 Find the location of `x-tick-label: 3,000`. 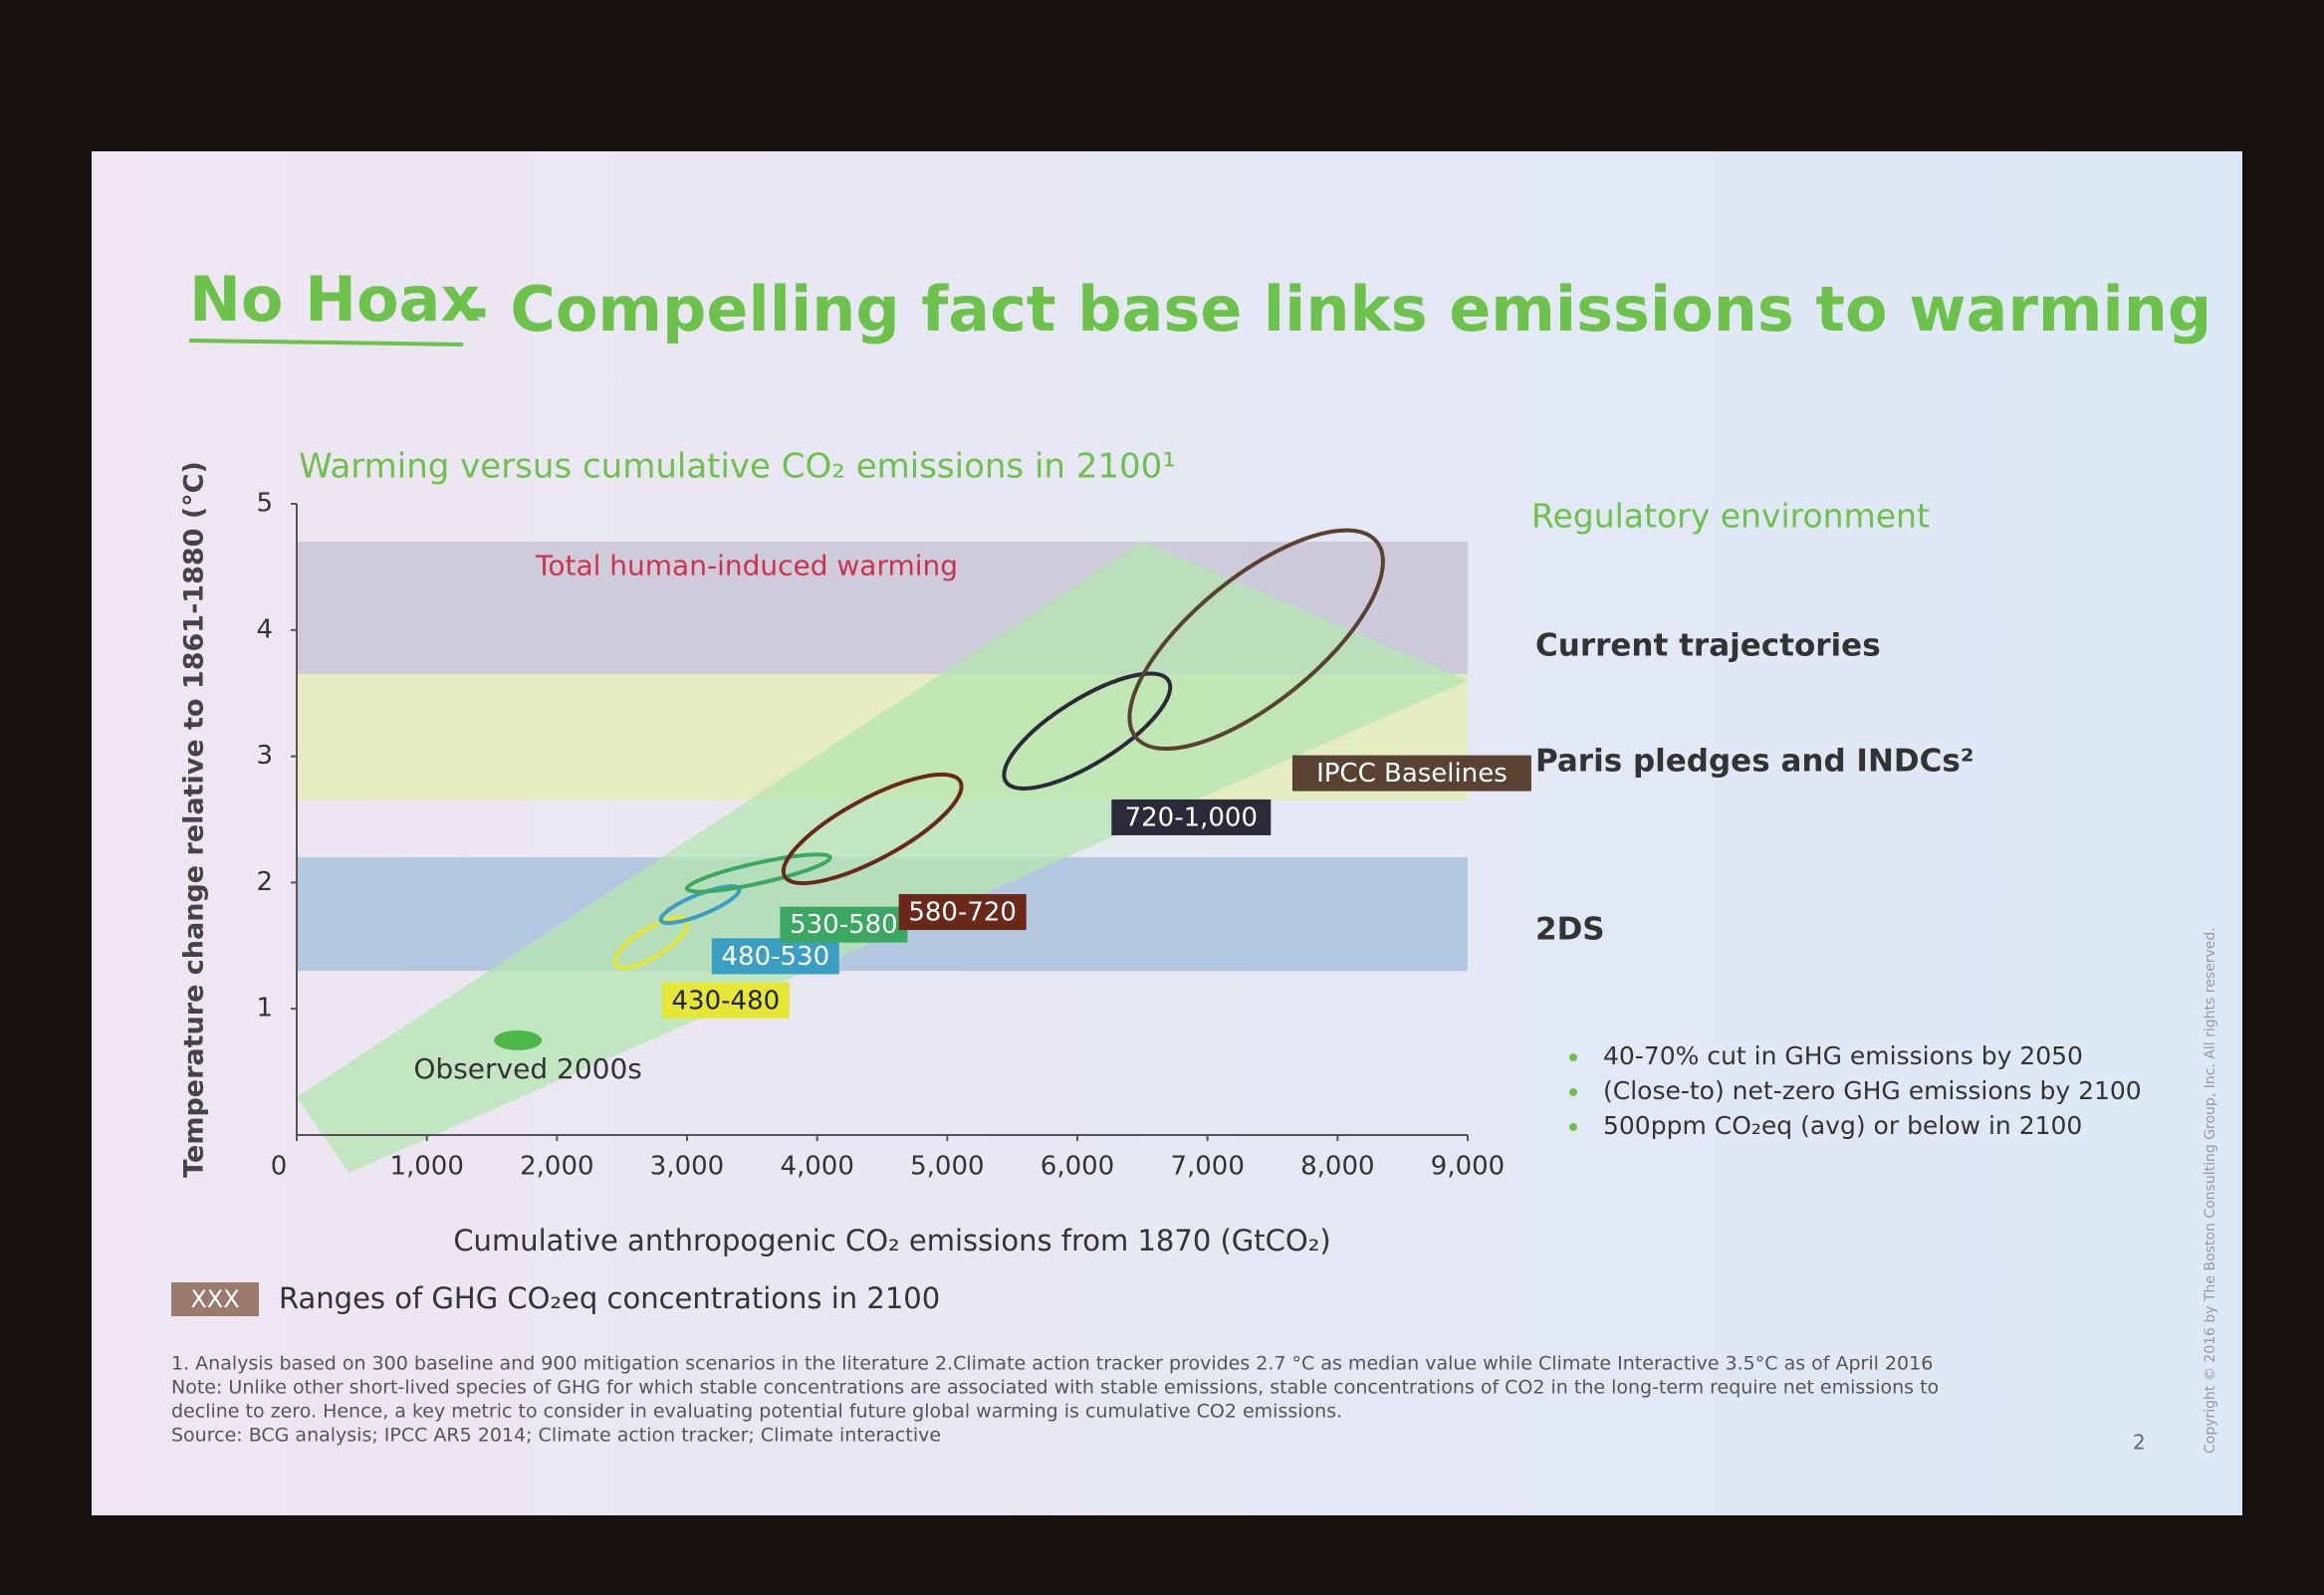

x-tick-label: 3,000 is located at coordinates (687, 1167).